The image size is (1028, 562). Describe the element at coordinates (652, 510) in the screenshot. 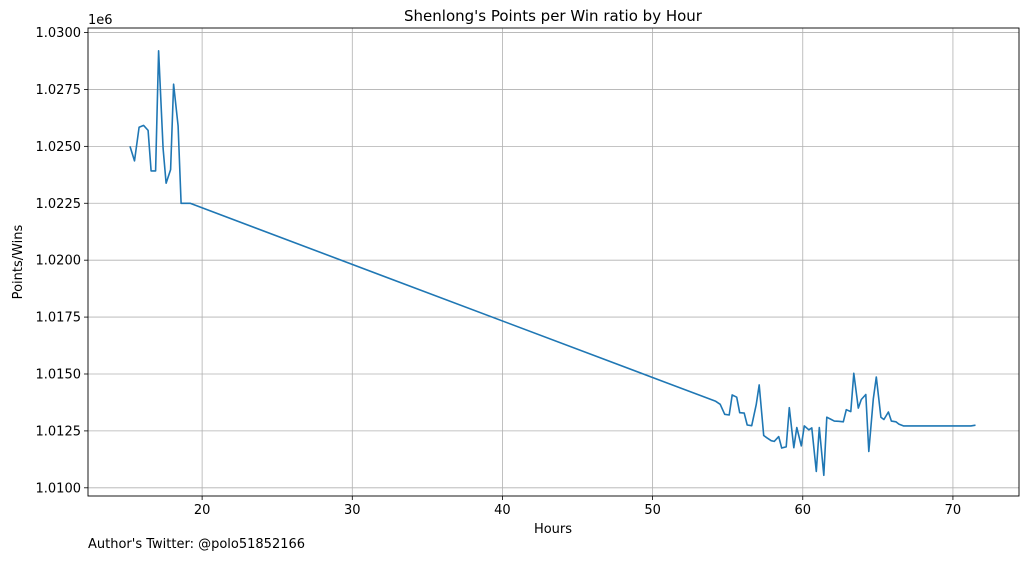

I see `x-tick-label: 50` at that location.